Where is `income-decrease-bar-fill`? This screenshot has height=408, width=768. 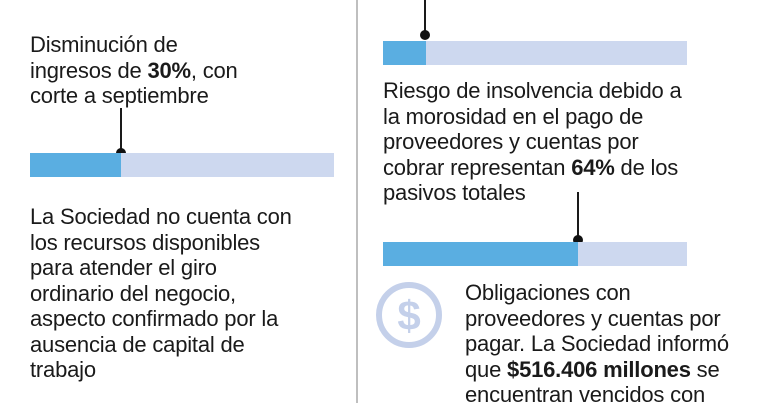
income-decrease-bar-fill is located at coordinates (76, 165).